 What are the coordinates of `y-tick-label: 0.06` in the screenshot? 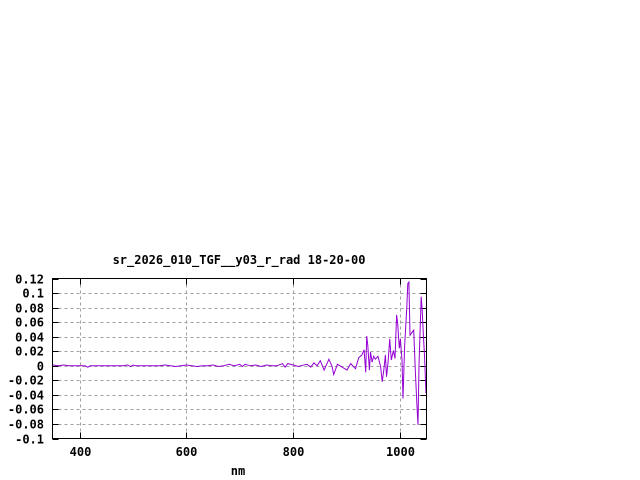 It's located at (29, 323).